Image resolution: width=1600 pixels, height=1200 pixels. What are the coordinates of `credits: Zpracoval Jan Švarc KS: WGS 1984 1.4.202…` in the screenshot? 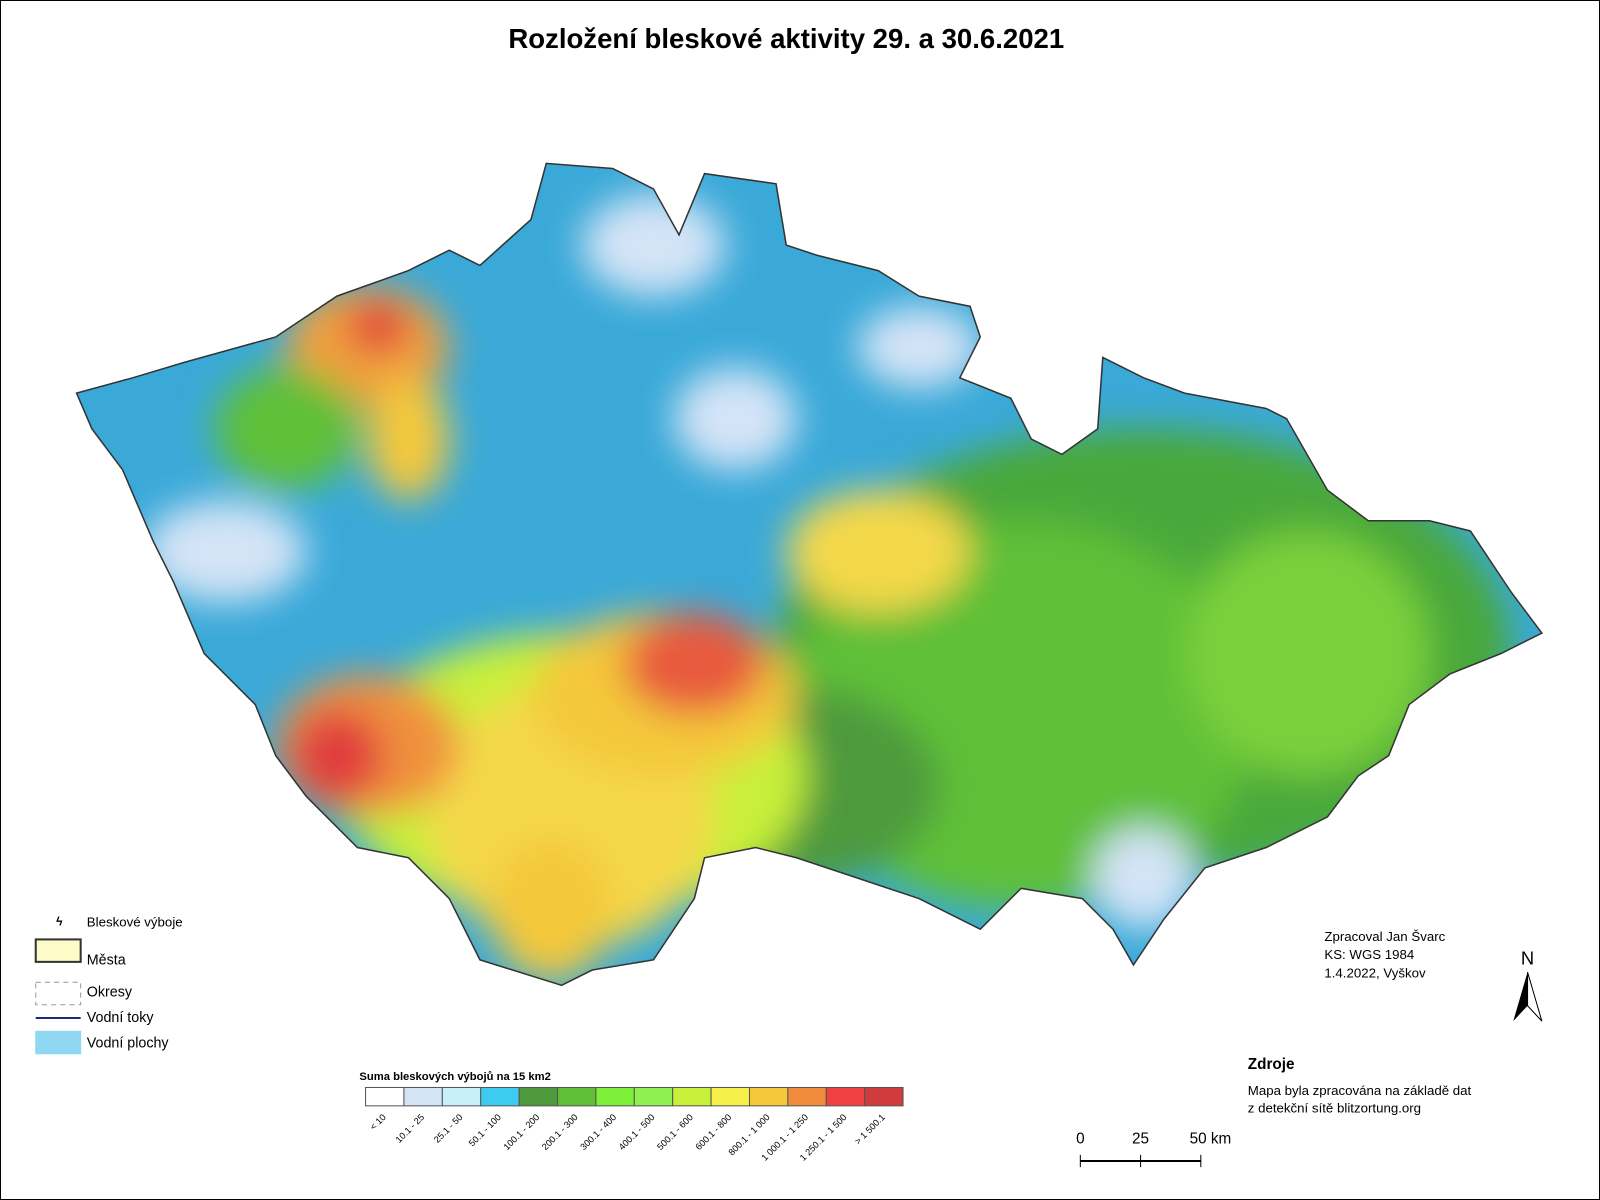 It's located at (1360, 1022).